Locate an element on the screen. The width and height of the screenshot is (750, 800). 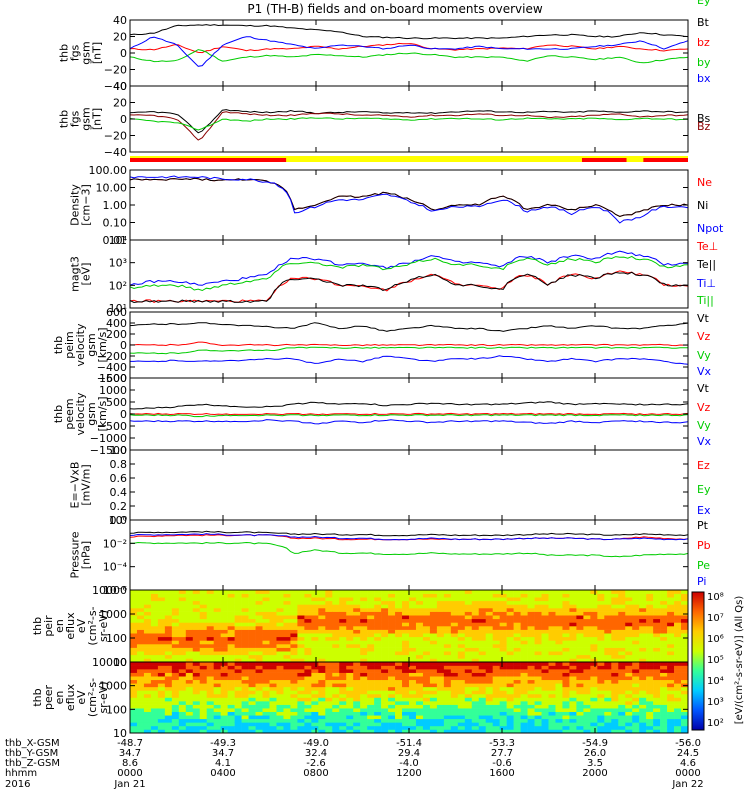
ytick-label: 0.8 is located at coordinates (119, 464).